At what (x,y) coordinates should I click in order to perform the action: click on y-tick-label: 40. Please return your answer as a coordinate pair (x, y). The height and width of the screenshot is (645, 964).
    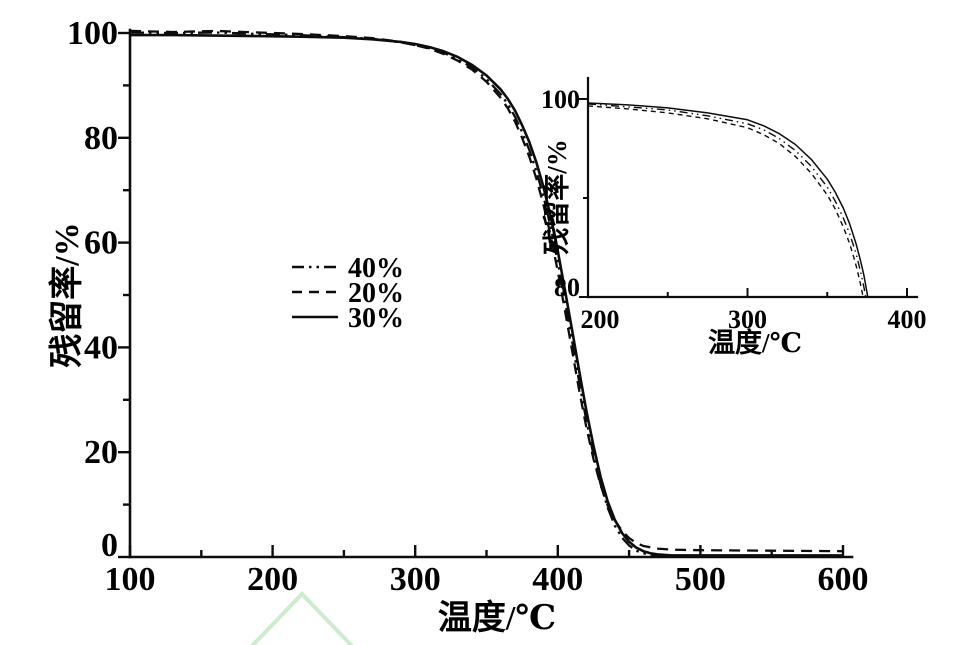
    Looking at the image, I should click on (101, 347).